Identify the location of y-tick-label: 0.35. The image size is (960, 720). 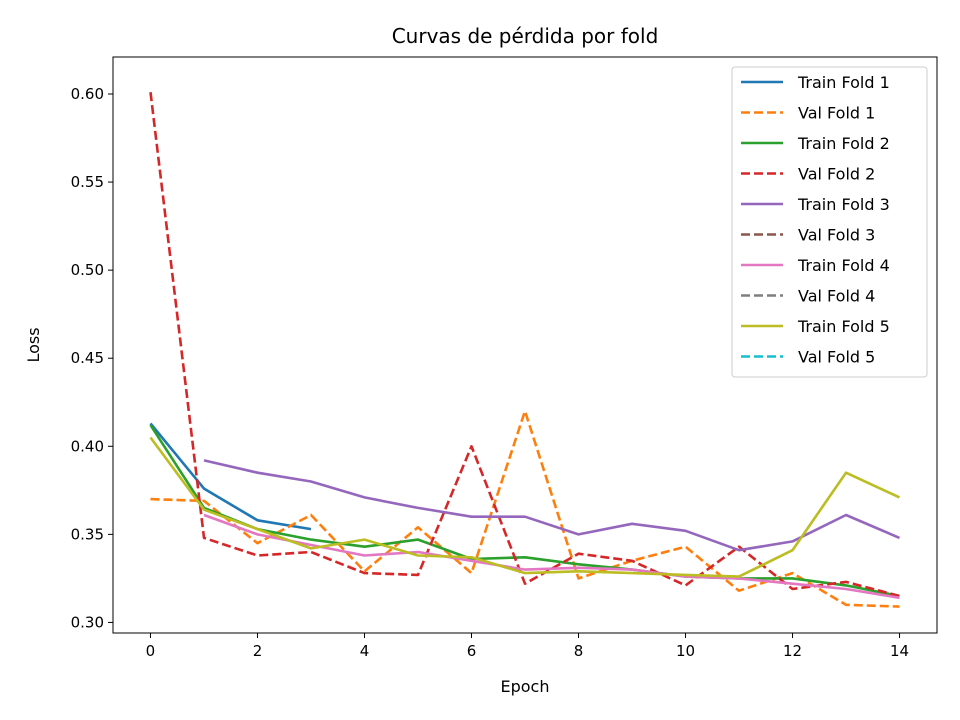
(87, 534).